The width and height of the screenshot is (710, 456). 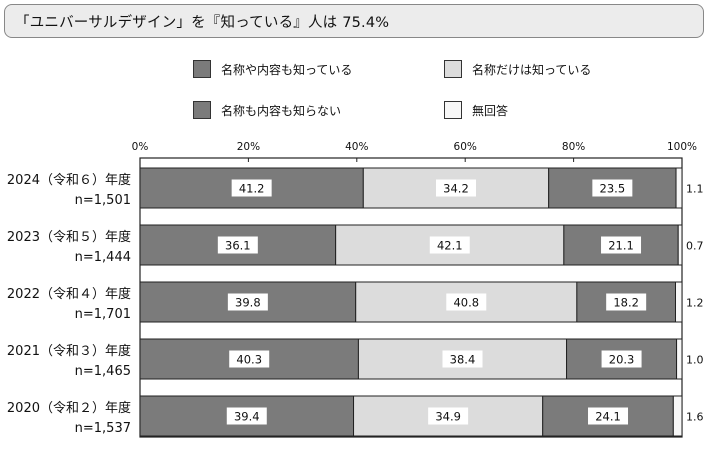 I want to click on data-label: 39.4, so click(x=247, y=417).